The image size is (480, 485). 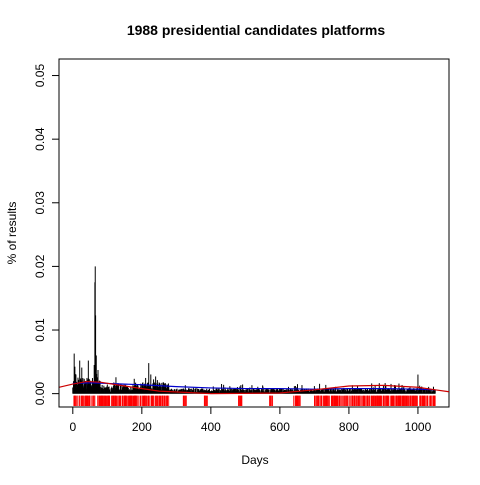 What do you see at coordinates (12, 233) in the screenshot?
I see `y-axis-label: % of results` at bounding box center [12, 233].